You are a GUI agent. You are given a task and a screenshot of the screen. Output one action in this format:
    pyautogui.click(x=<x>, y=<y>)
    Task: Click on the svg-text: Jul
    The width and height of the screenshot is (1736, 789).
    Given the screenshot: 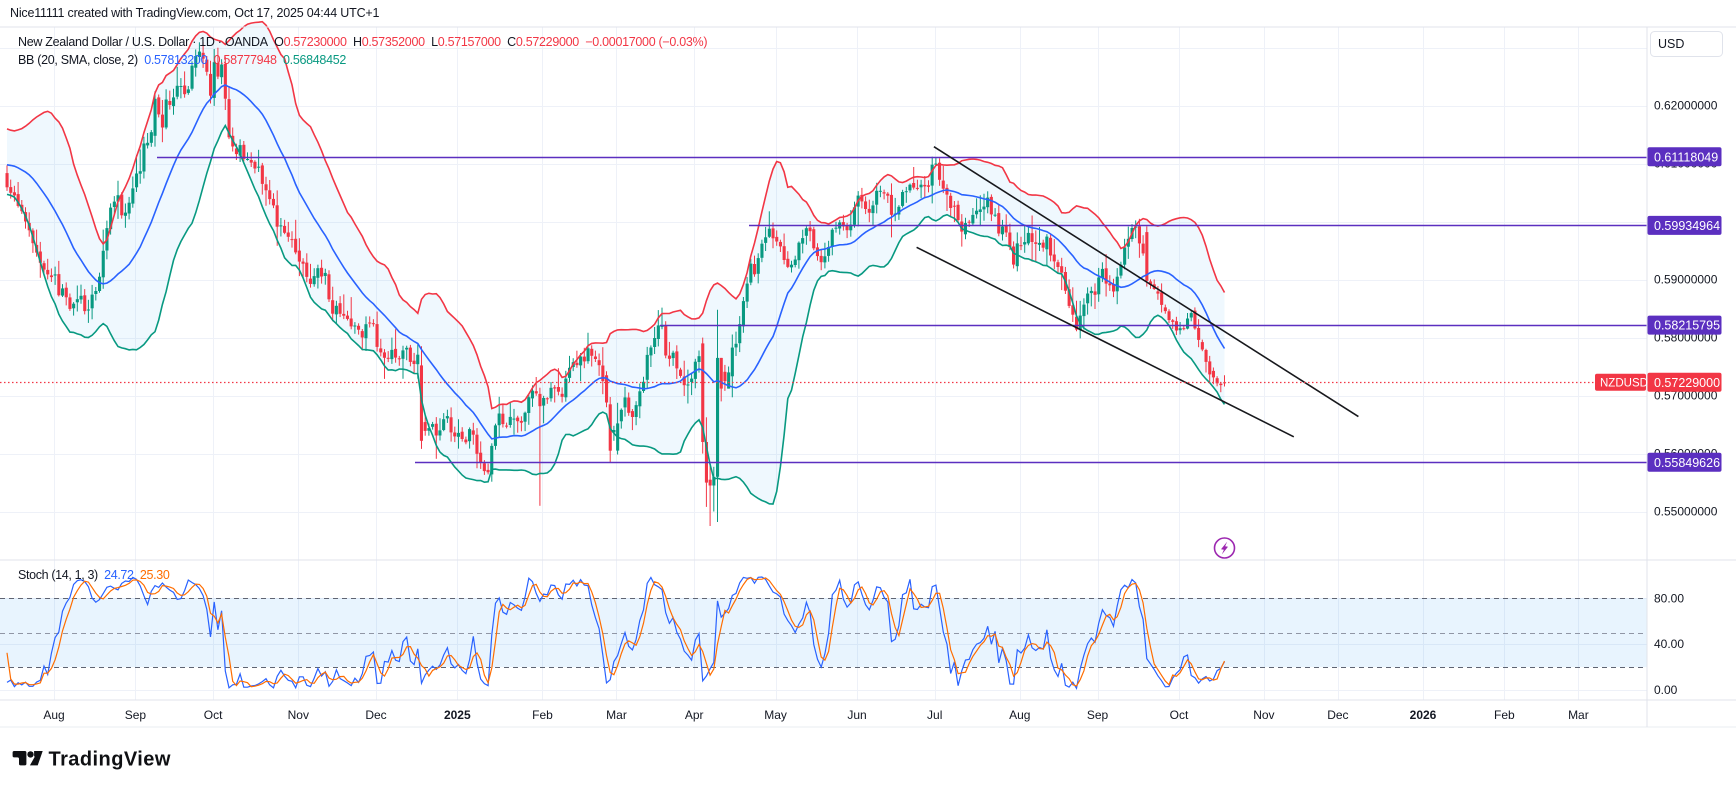 What is the action you would take?
    pyautogui.click(x=934, y=715)
    